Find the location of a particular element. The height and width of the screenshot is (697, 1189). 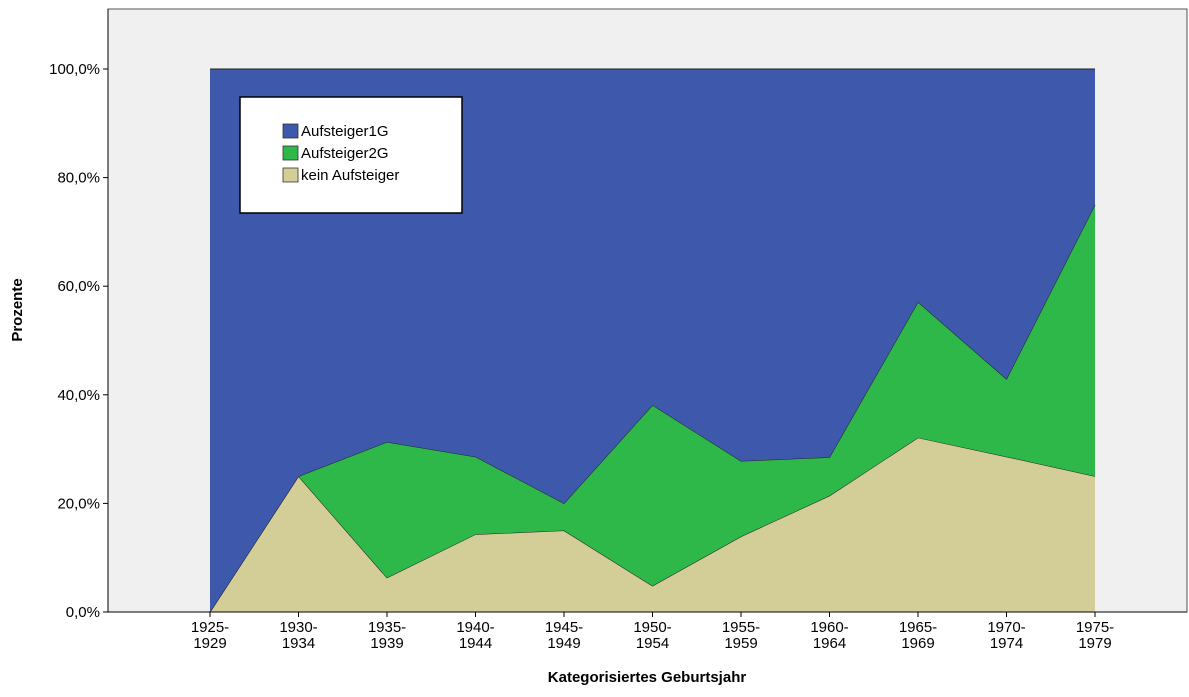

y-tick-label: 0,0% is located at coordinates (83, 612).